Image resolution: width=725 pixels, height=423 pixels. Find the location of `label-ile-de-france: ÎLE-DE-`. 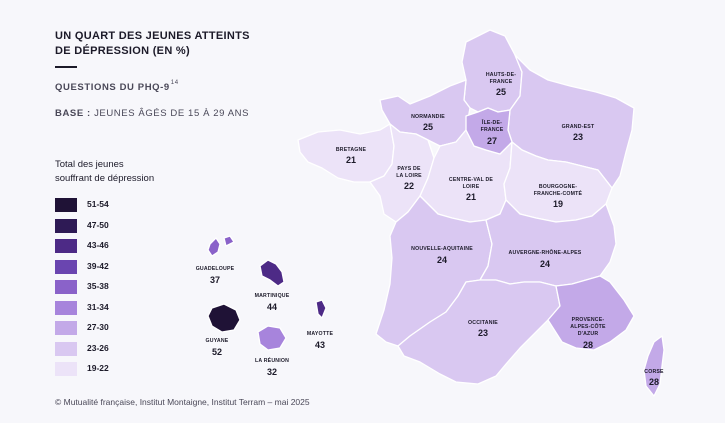

label-ile-de-france: ÎLE-DE- is located at coordinates (491, 122).